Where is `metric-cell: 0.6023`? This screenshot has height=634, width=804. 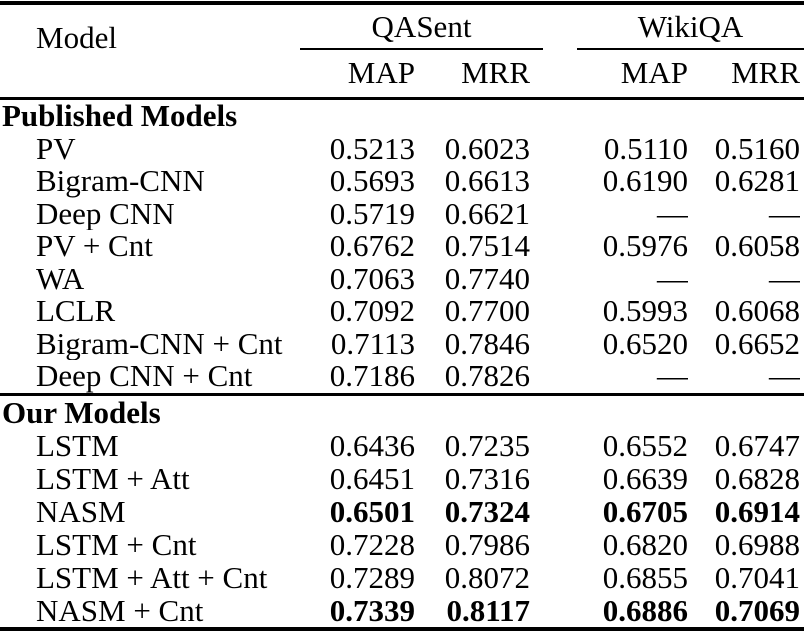
metric-cell: 0.6023 is located at coordinates (487, 148).